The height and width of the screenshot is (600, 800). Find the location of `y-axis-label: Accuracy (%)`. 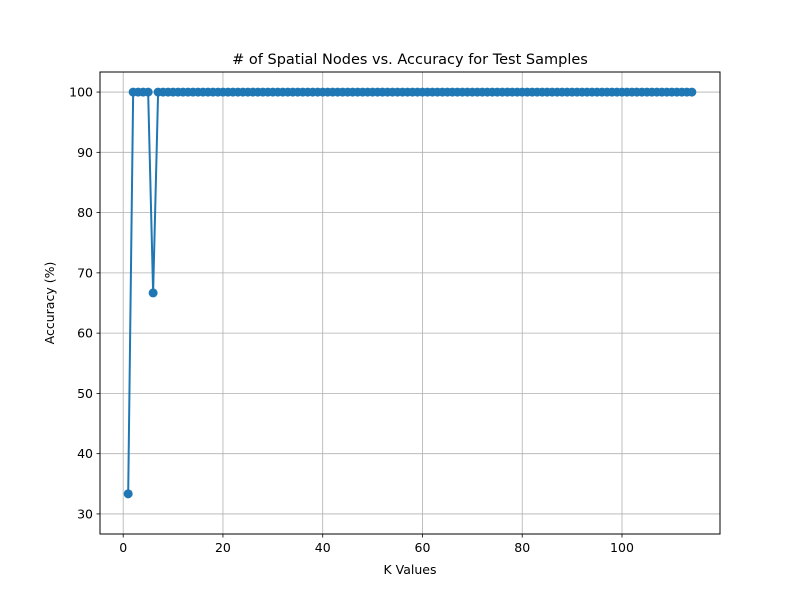

y-axis-label: Accuracy (%) is located at coordinates (49, 303).